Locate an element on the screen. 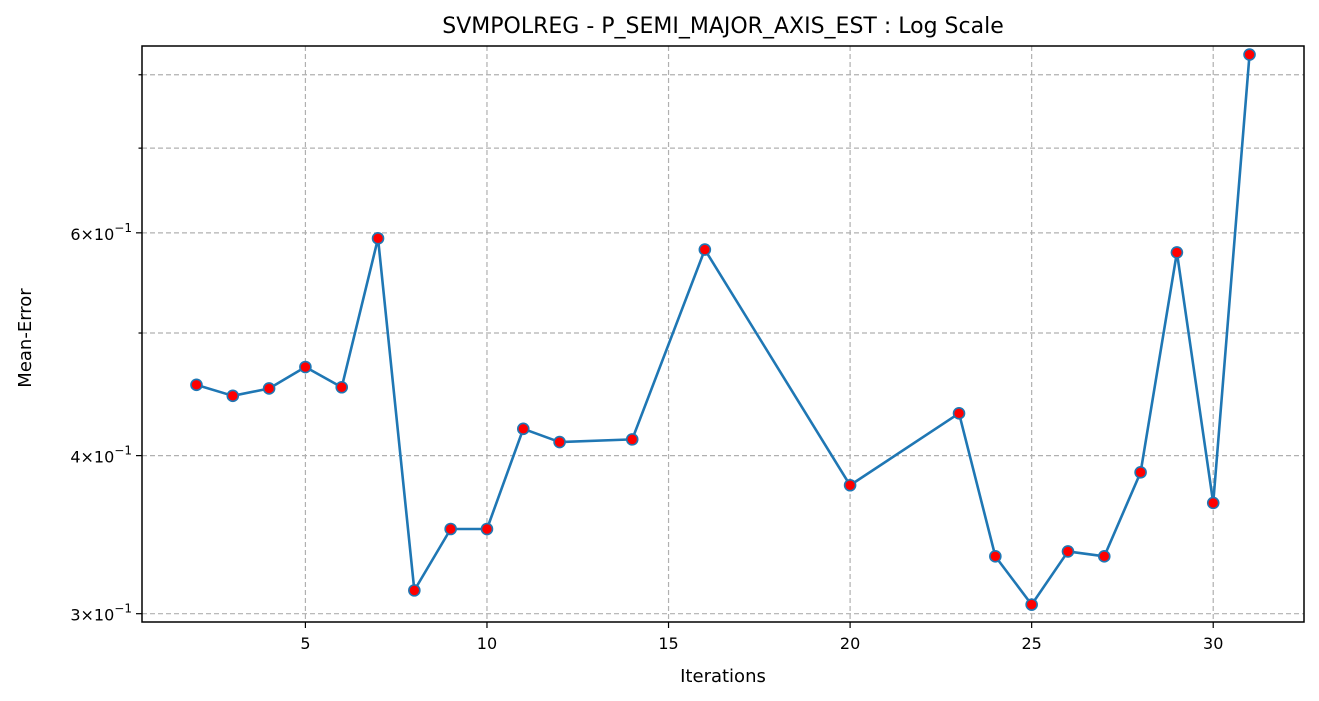 This screenshot has height=701, width=1319. y-tick-label: 4×10⁻¹ is located at coordinates (101, 455).